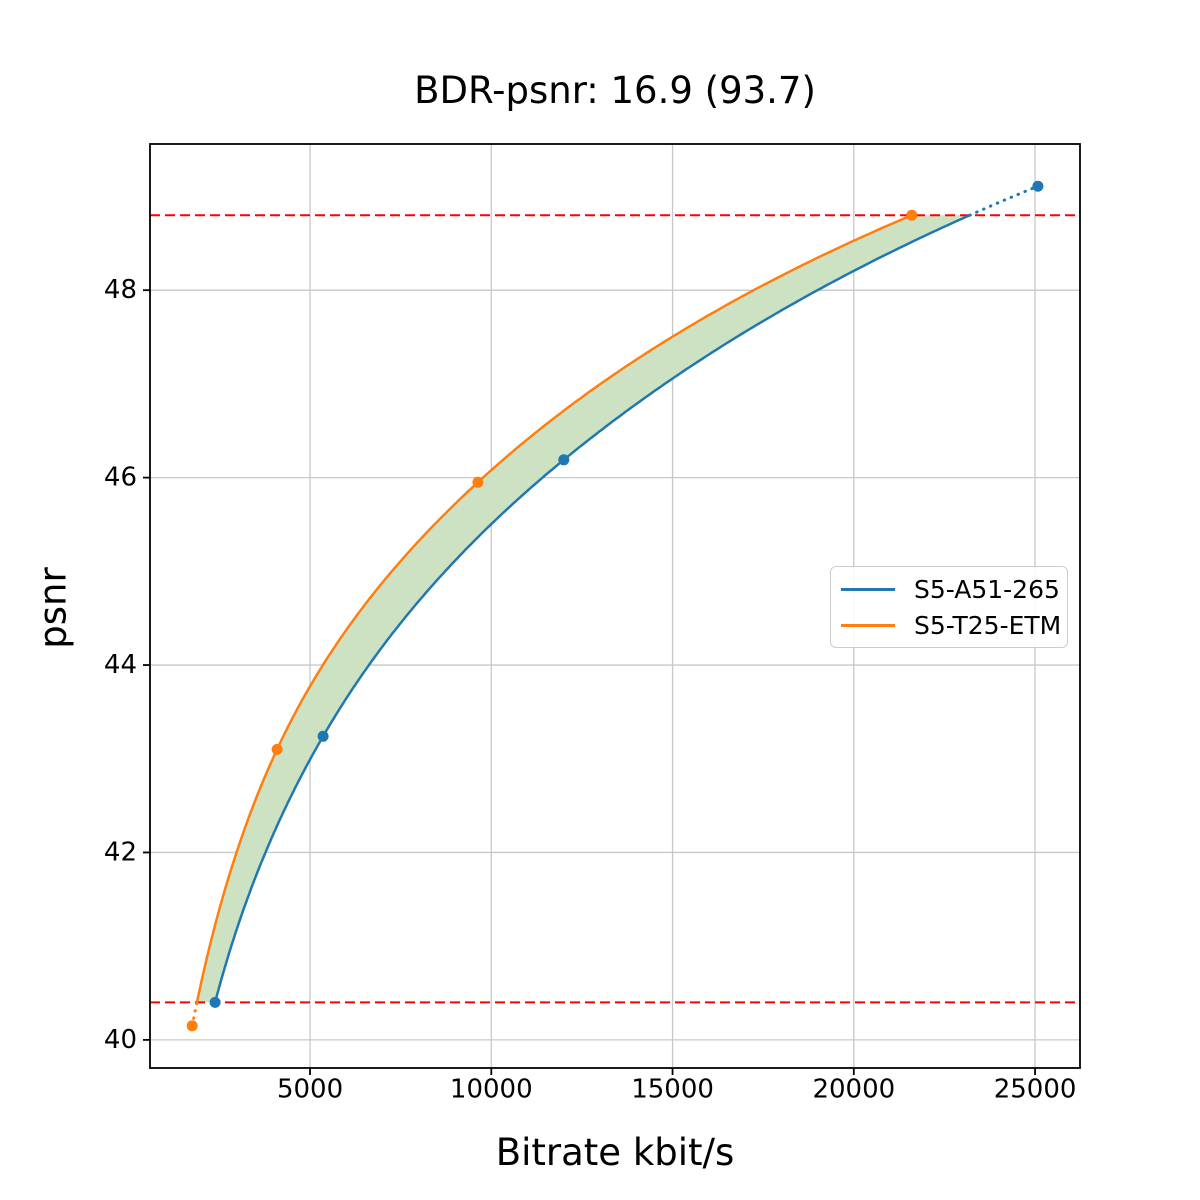 The height and width of the screenshot is (1200, 1200). What do you see at coordinates (868, 625) in the screenshot?
I see `legend-line-sample-orange` at bounding box center [868, 625].